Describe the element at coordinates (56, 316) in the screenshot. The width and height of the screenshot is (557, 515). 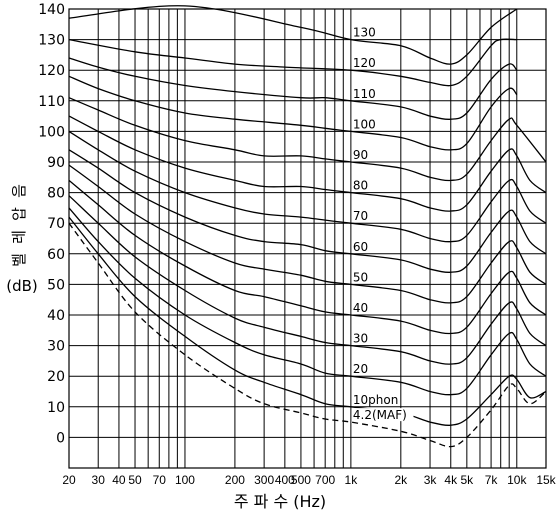
I see `y-tick-label: 40` at that location.